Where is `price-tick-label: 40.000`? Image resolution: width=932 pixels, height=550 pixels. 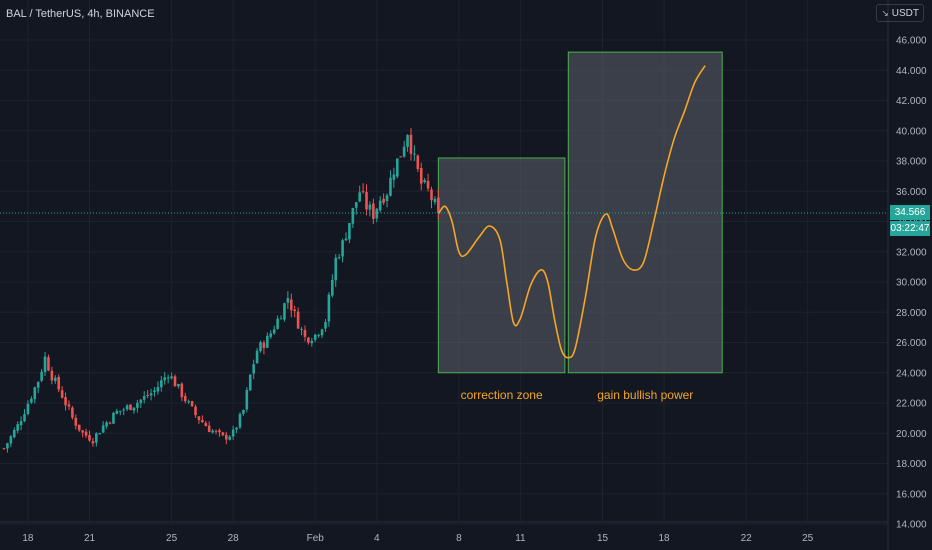
price-tick-label: 40.000 is located at coordinates (911, 131).